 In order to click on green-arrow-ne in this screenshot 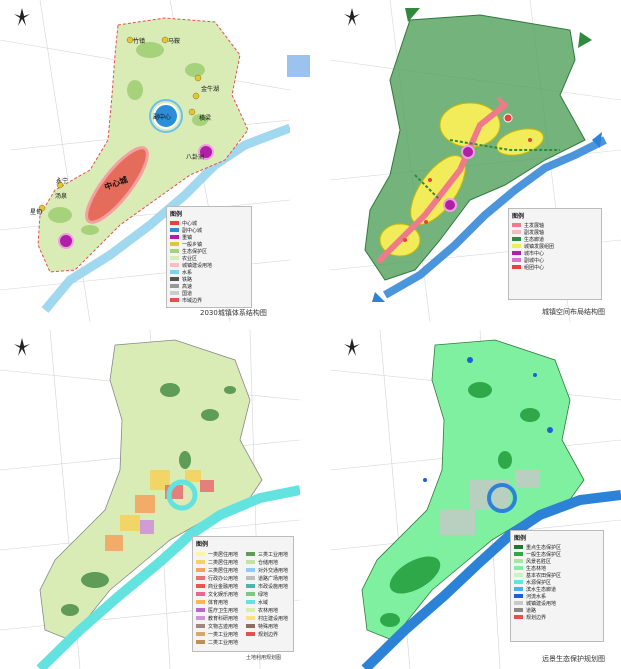, I will do `click(585, 40)`.